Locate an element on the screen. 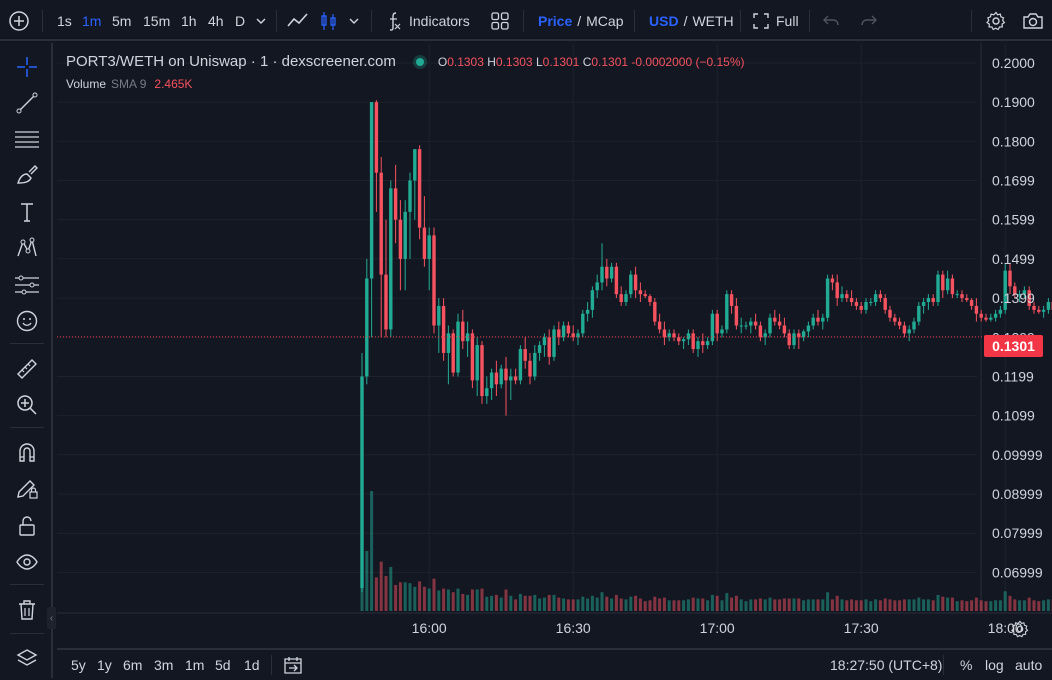  price-mcap-toggle: Price / MCap is located at coordinates (581, 20).